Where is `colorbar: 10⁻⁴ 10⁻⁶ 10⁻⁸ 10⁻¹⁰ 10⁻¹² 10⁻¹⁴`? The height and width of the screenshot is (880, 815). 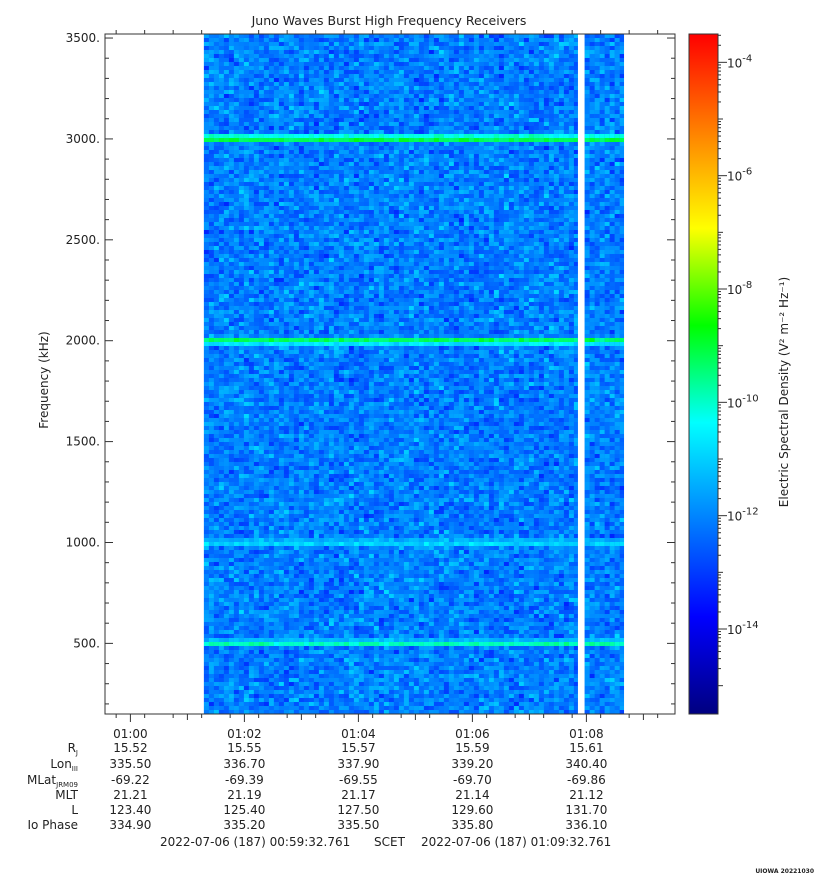
colorbar: 10⁻⁴ 10⁻⁶ 10⁻⁸ 10⁻¹⁰ 10⁻¹² 10⁻¹⁴ is located at coordinates (723, 374).